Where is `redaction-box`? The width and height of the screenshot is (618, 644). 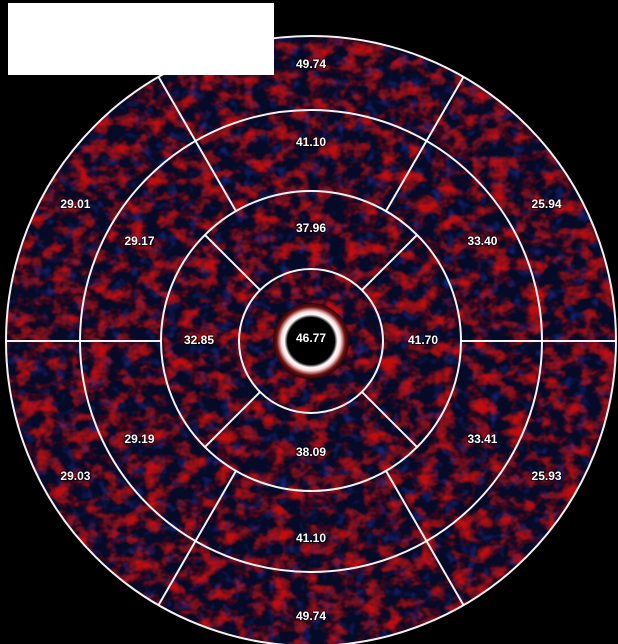 redaction-box is located at coordinates (141, 39).